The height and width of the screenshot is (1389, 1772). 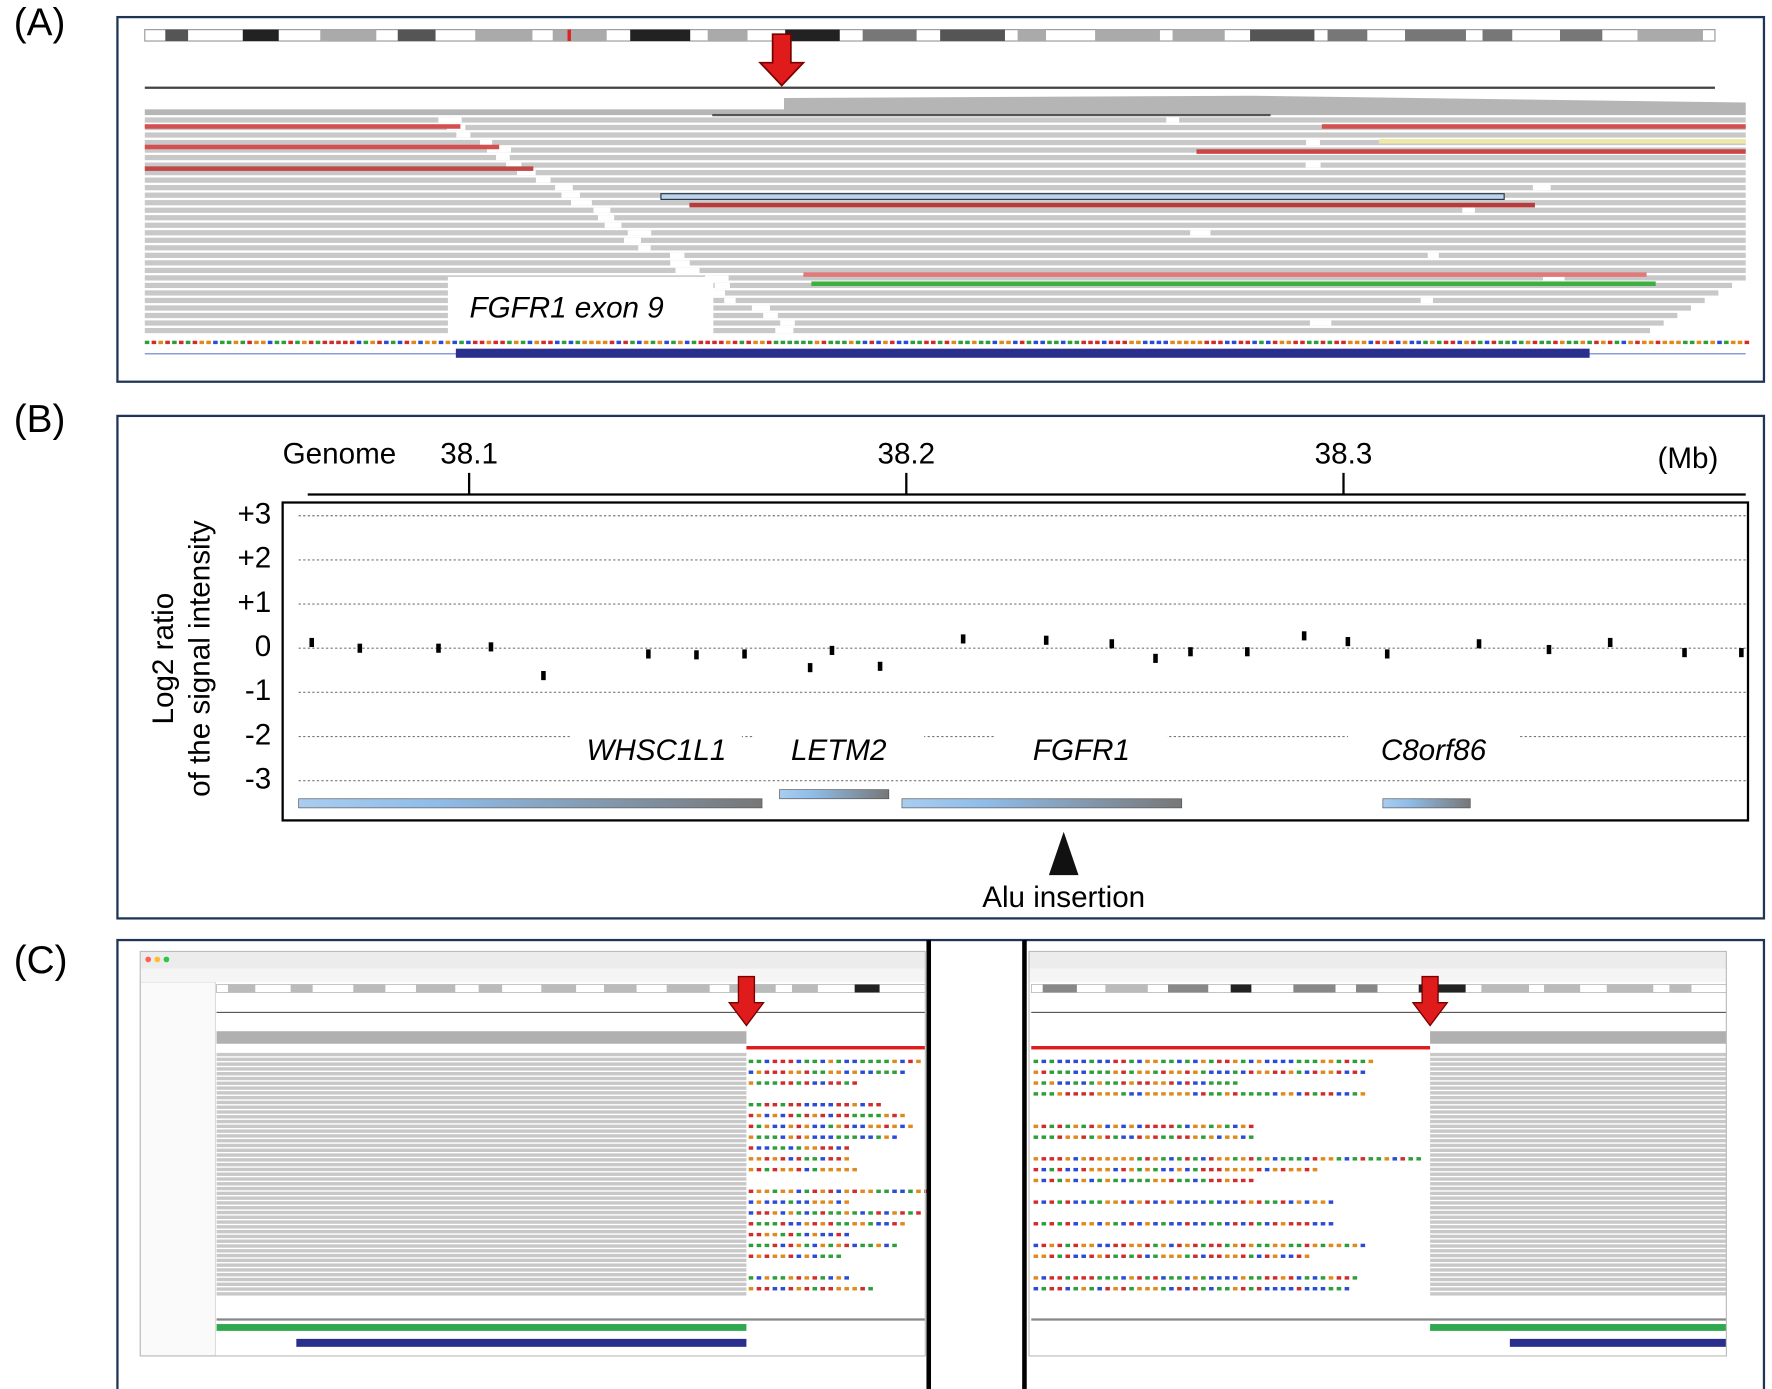 What do you see at coordinates (1063, 853) in the screenshot?
I see `annotation-marker` at bounding box center [1063, 853].